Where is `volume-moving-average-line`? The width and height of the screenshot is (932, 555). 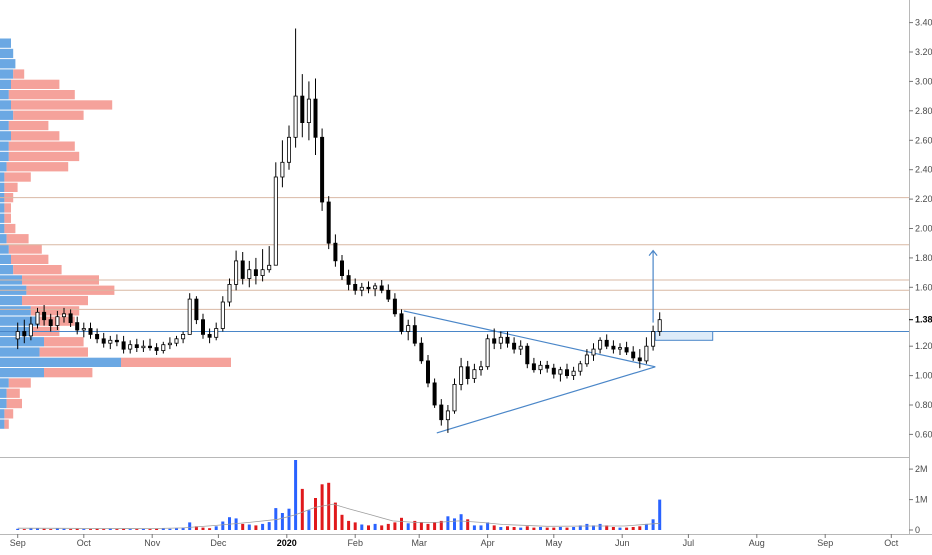
volume-moving-average-line is located at coordinates (338, 516).